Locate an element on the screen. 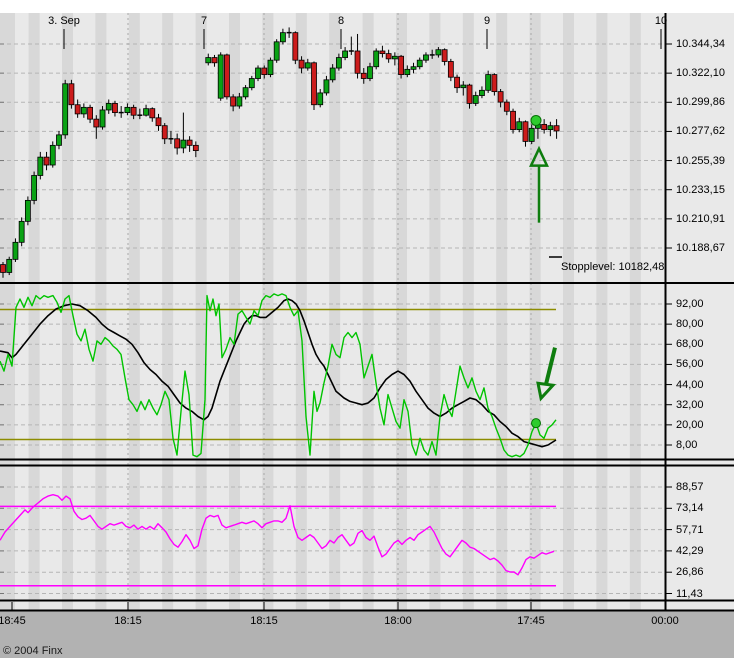 The height and width of the screenshot is (658, 734). price-axis-tick-label: 10.344,34 is located at coordinates (700, 44).